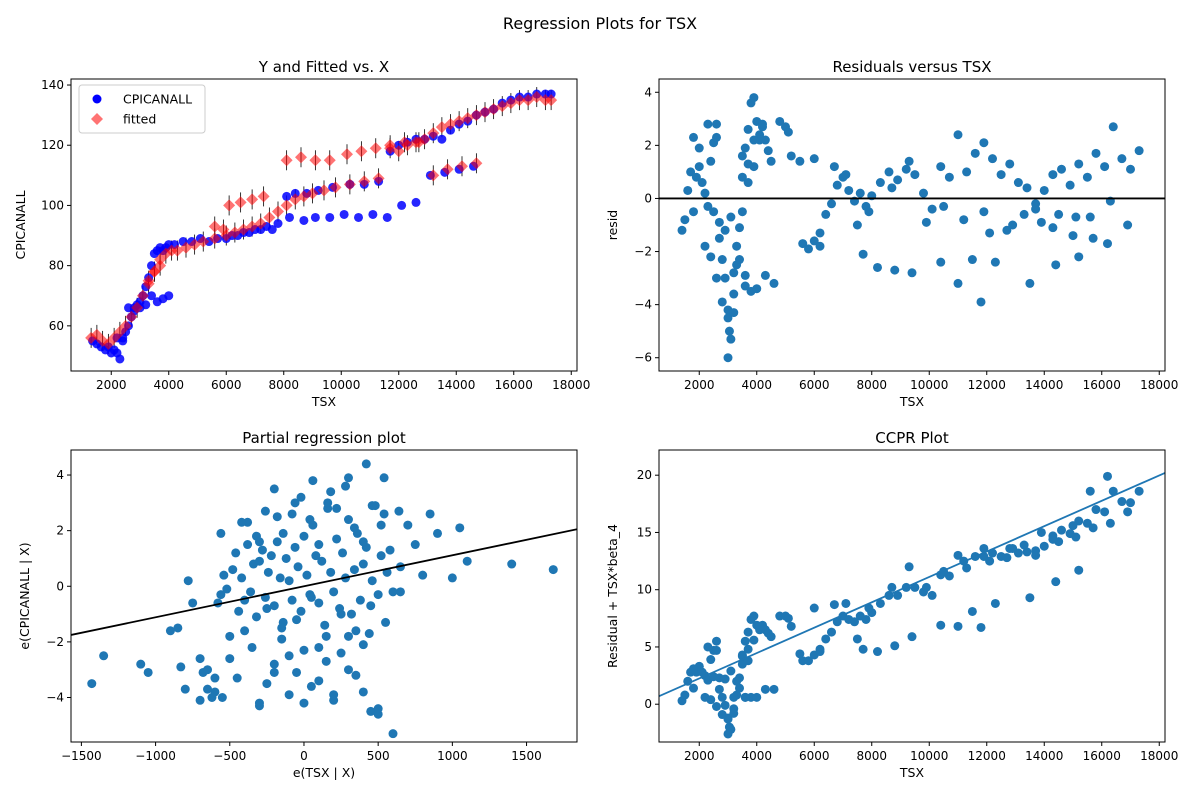 The height and width of the screenshot is (800, 1200). I want to click on chart-0-xlabel: TSX, so click(324, 401).